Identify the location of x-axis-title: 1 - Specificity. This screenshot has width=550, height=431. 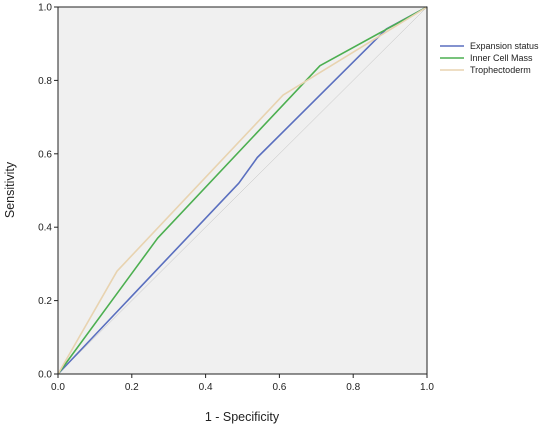
(242, 417).